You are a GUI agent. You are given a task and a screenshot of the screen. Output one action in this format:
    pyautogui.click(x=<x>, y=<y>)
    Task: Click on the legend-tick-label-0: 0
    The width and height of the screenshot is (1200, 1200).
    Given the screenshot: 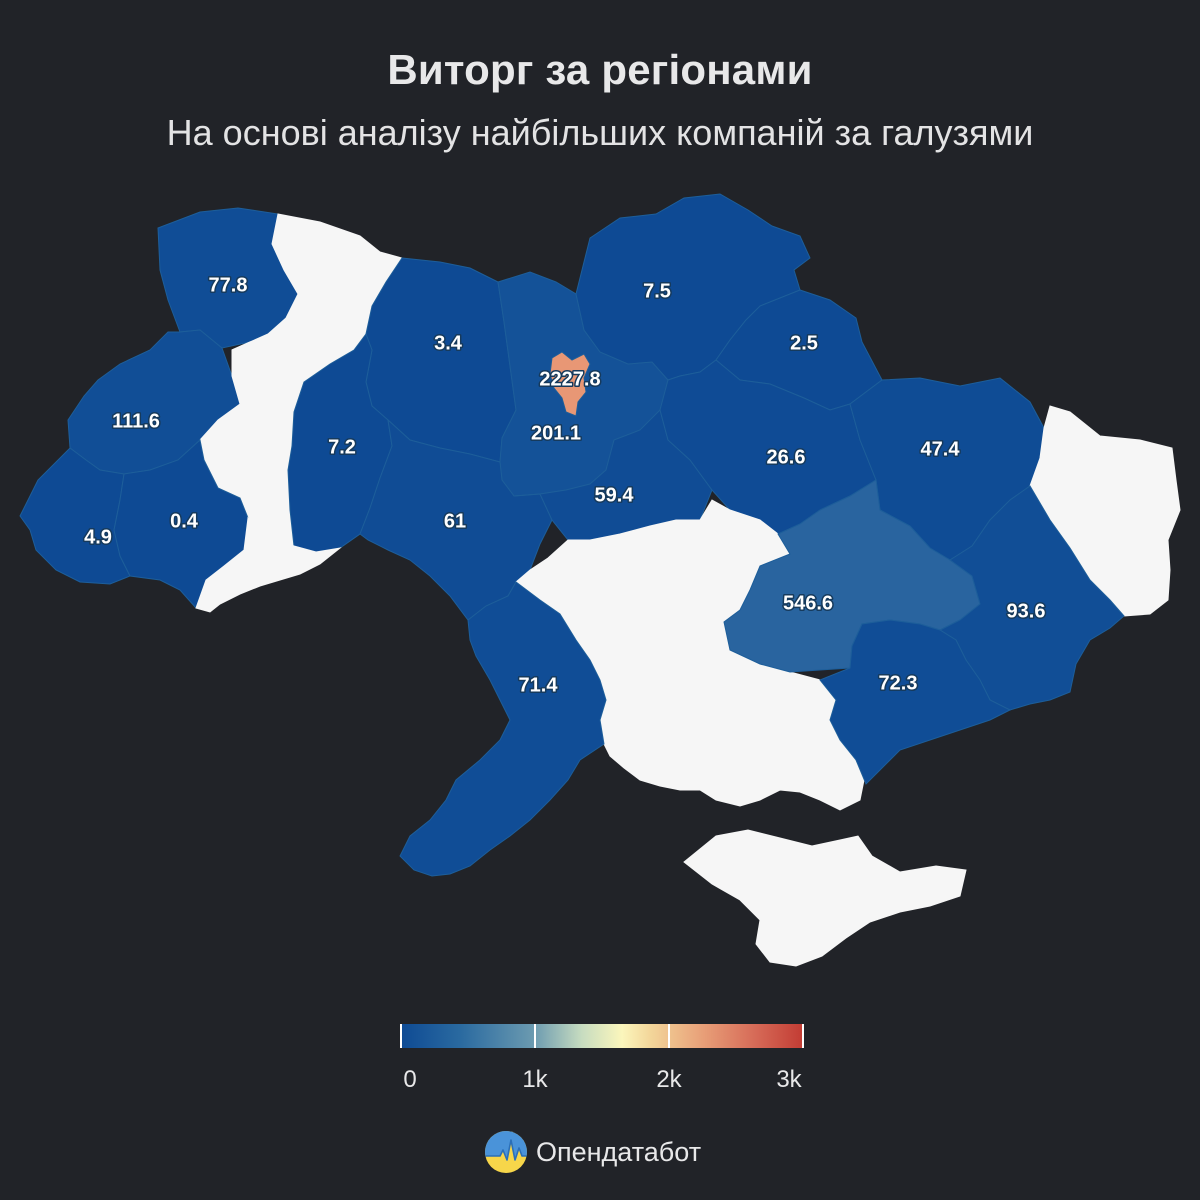 What is the action you would take?
    pyautogui.click(x=410, y=1079)
    